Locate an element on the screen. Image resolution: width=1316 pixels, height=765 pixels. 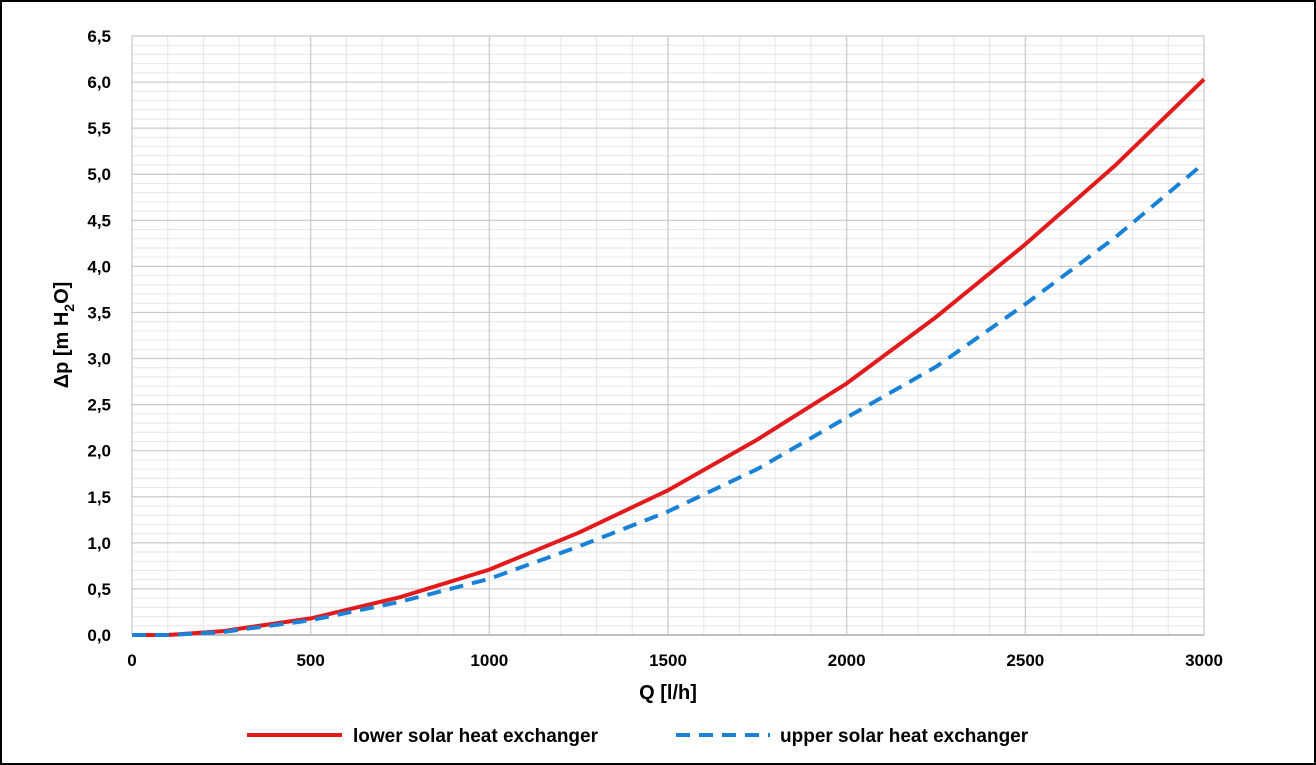
y-axis-title-subscript: 2 is located at coordinates (69, 308).